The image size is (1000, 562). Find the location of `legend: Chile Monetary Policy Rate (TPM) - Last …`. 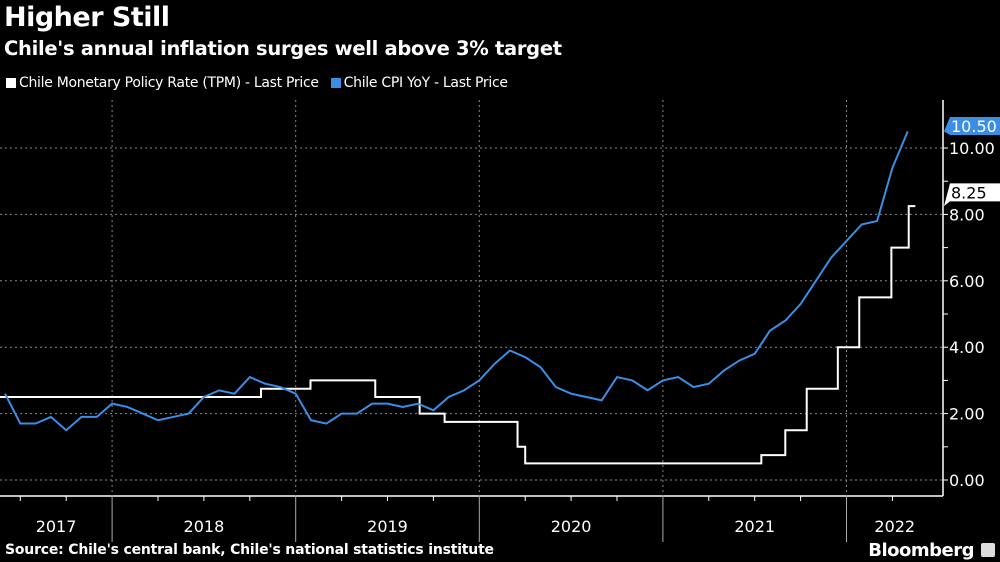

legend: Chile Monetary Policy Rate (TPM) - Last … is located at coordinates (257, 83).